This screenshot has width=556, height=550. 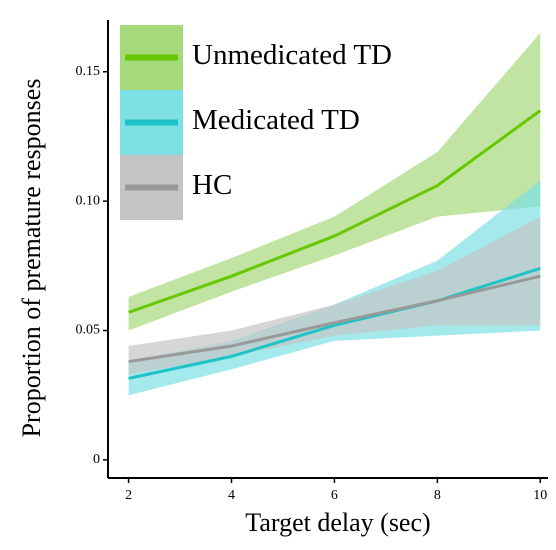 What do you see at coordinates (292, 55) in the screenshot?
I see `legend-label: Unmedicated TD` at bounding box center [292, 55].